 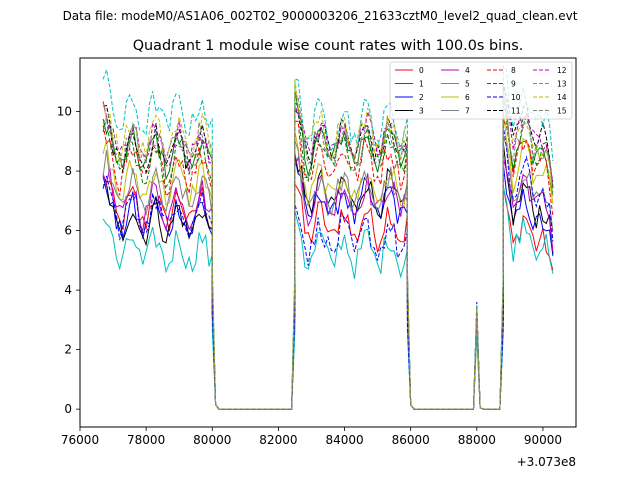 I want to click on y-tick-label: 8, so click(x=68, y=171).